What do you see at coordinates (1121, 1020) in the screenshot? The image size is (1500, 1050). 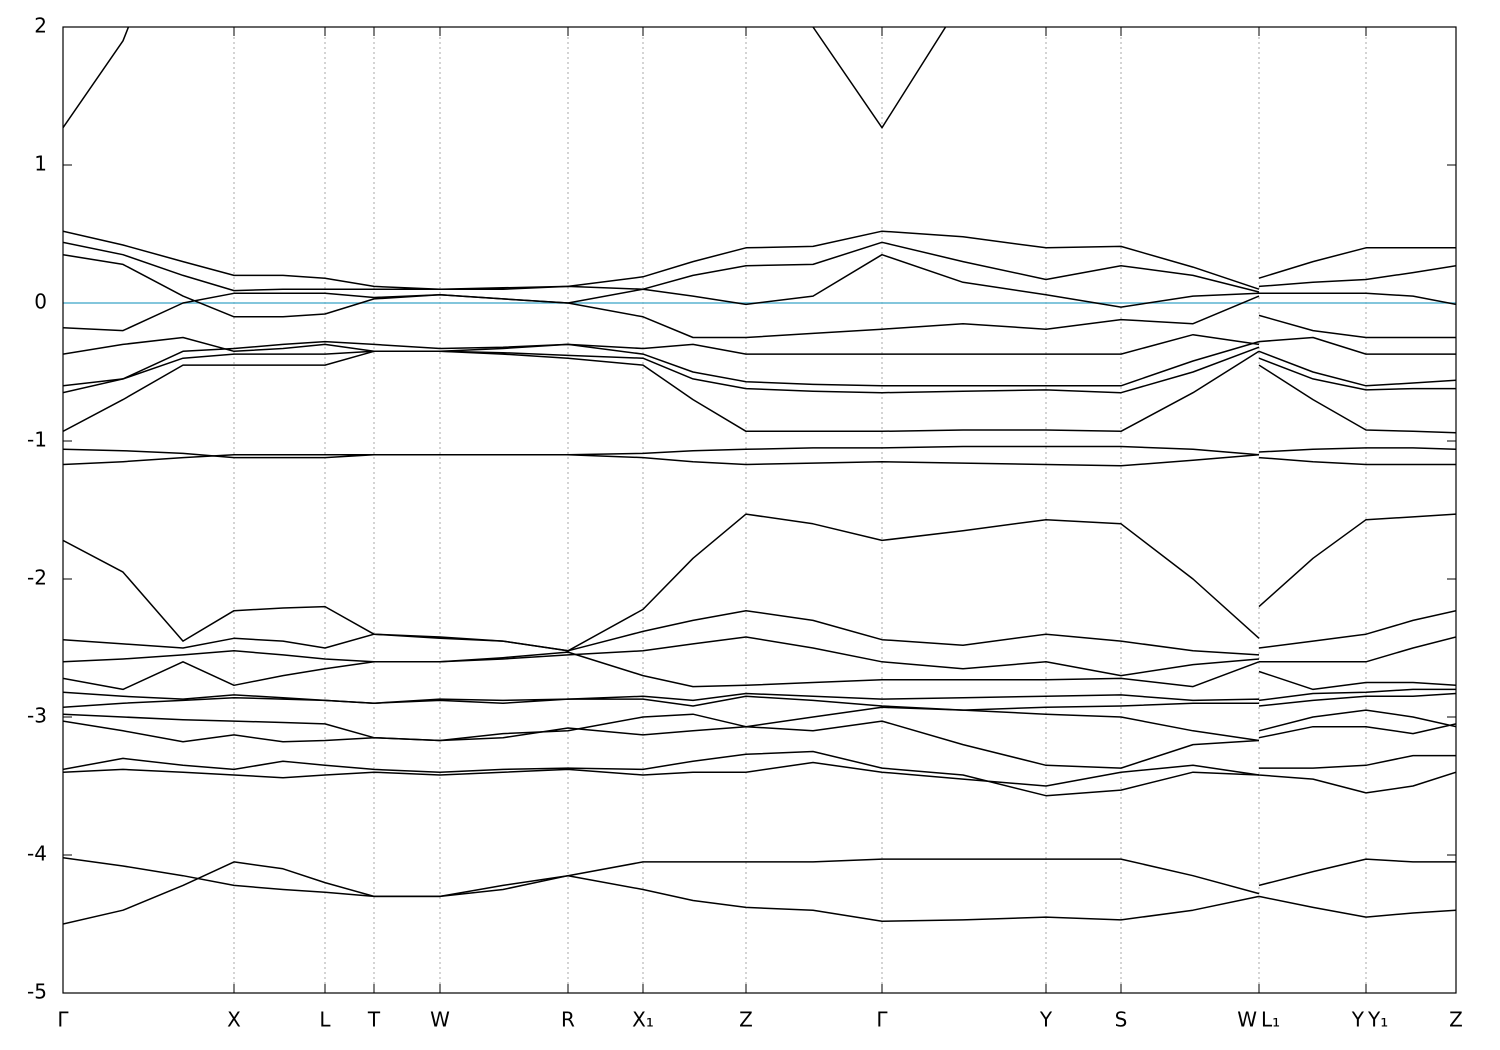 I see `x-tick-label: S` at bounding box center [1121, 1020].